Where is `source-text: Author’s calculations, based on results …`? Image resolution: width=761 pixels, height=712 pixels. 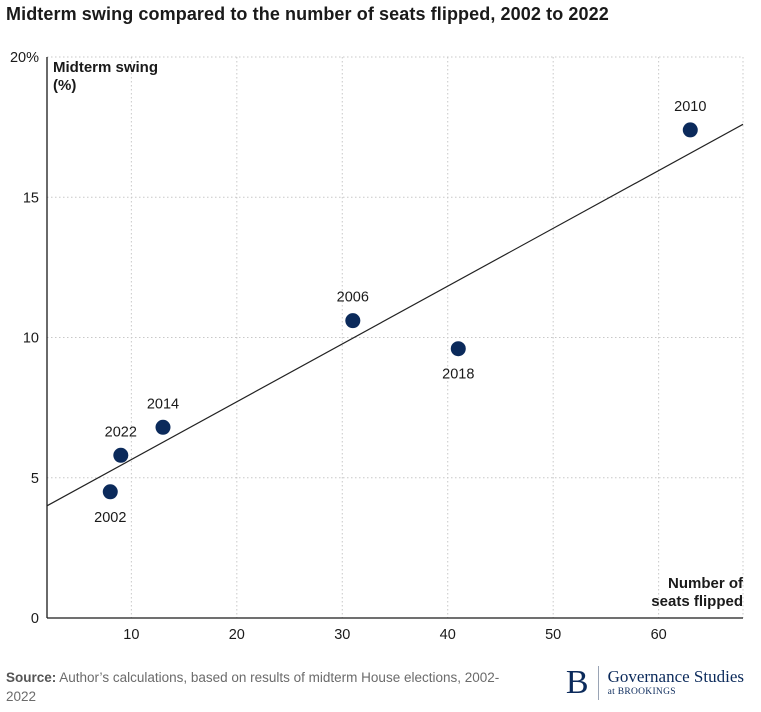 source-text: Author’s calculations, based on results … is located at coordinates (253, 687).